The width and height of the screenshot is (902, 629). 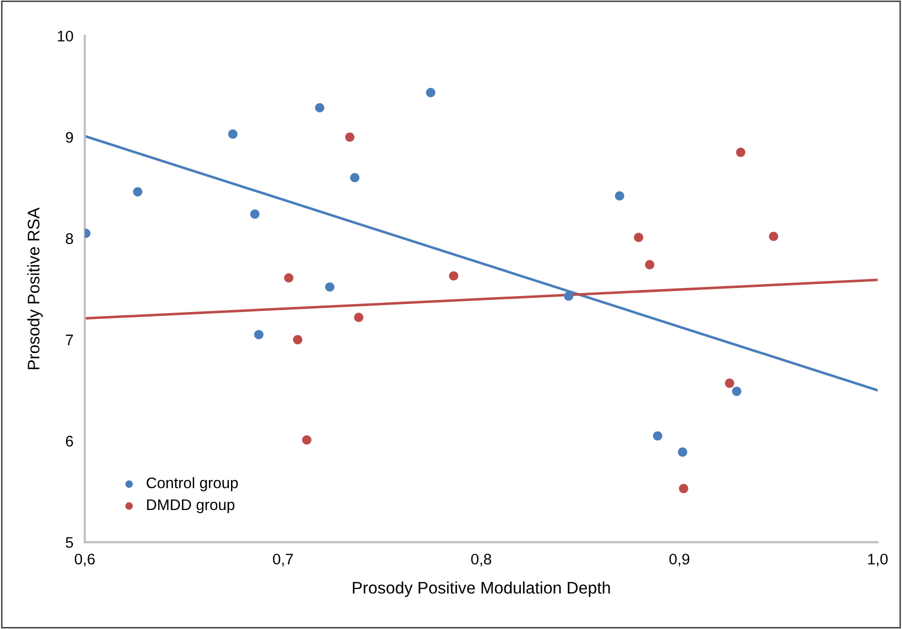 I want to click on x-tick-label: 0,9, so click(x=679, y=560).